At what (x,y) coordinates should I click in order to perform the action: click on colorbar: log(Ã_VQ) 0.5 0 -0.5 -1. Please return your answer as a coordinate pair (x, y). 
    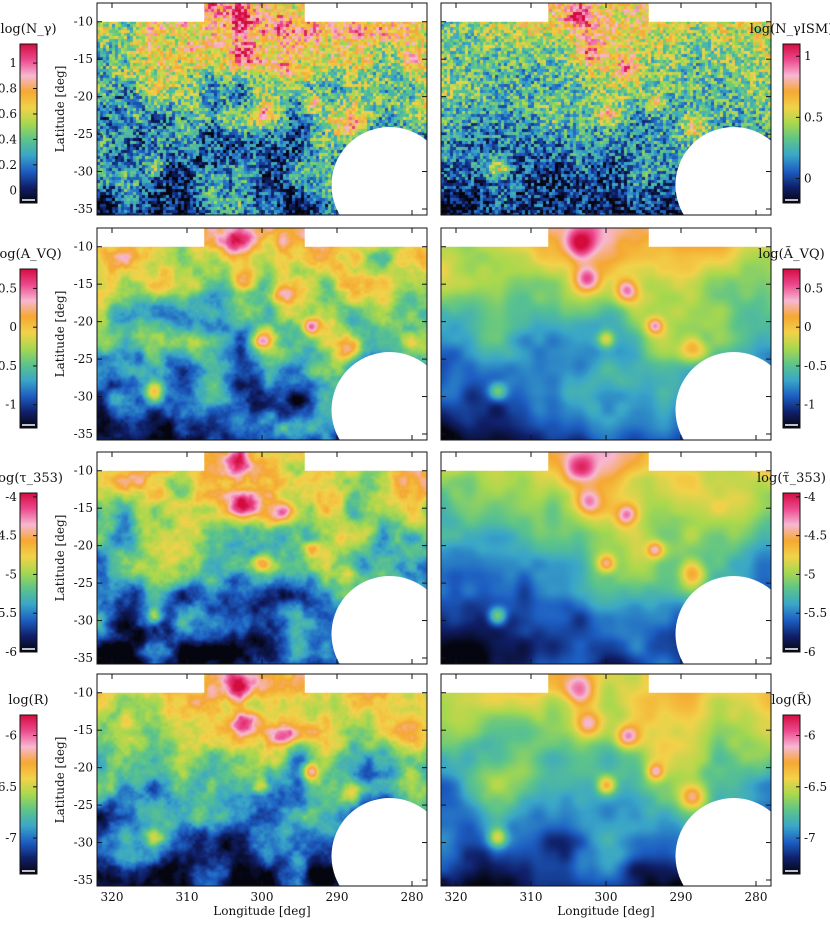
    Looking at the image, I should click on (792, 337).